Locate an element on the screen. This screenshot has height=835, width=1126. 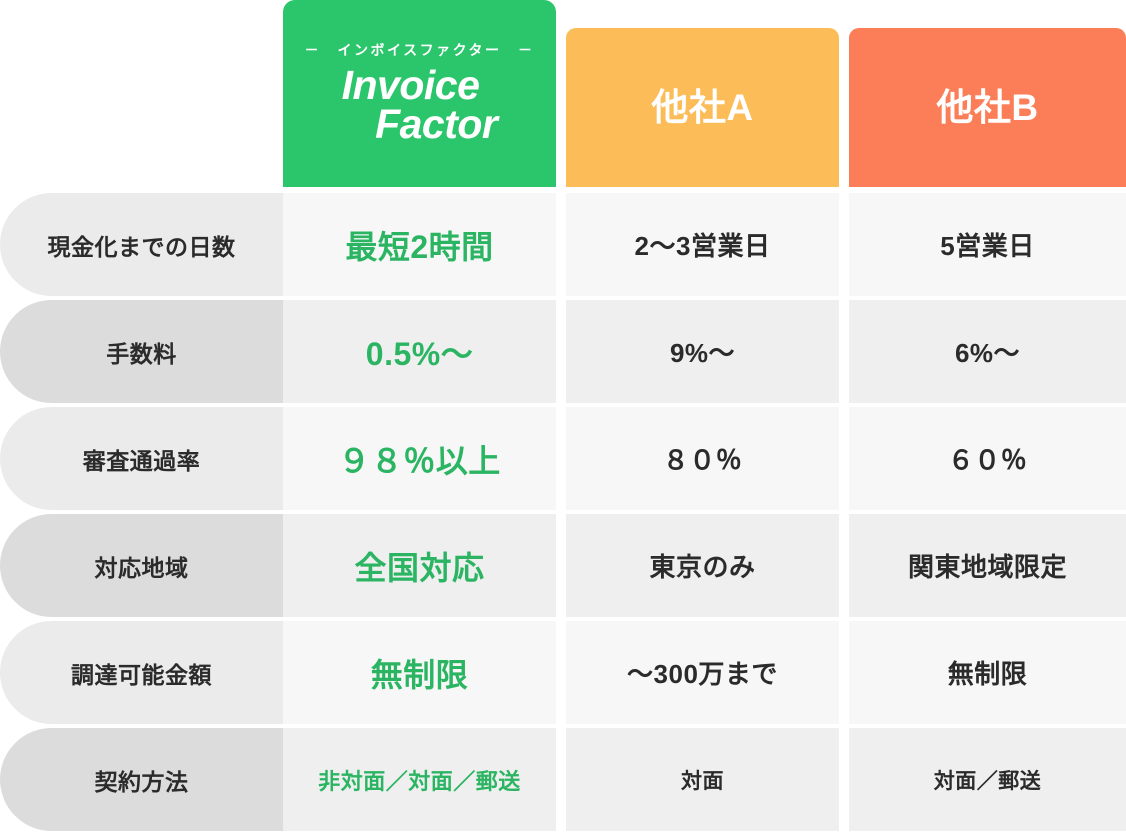
brand-wordmark: Invoice Factor is located at coordinates (419, 104).